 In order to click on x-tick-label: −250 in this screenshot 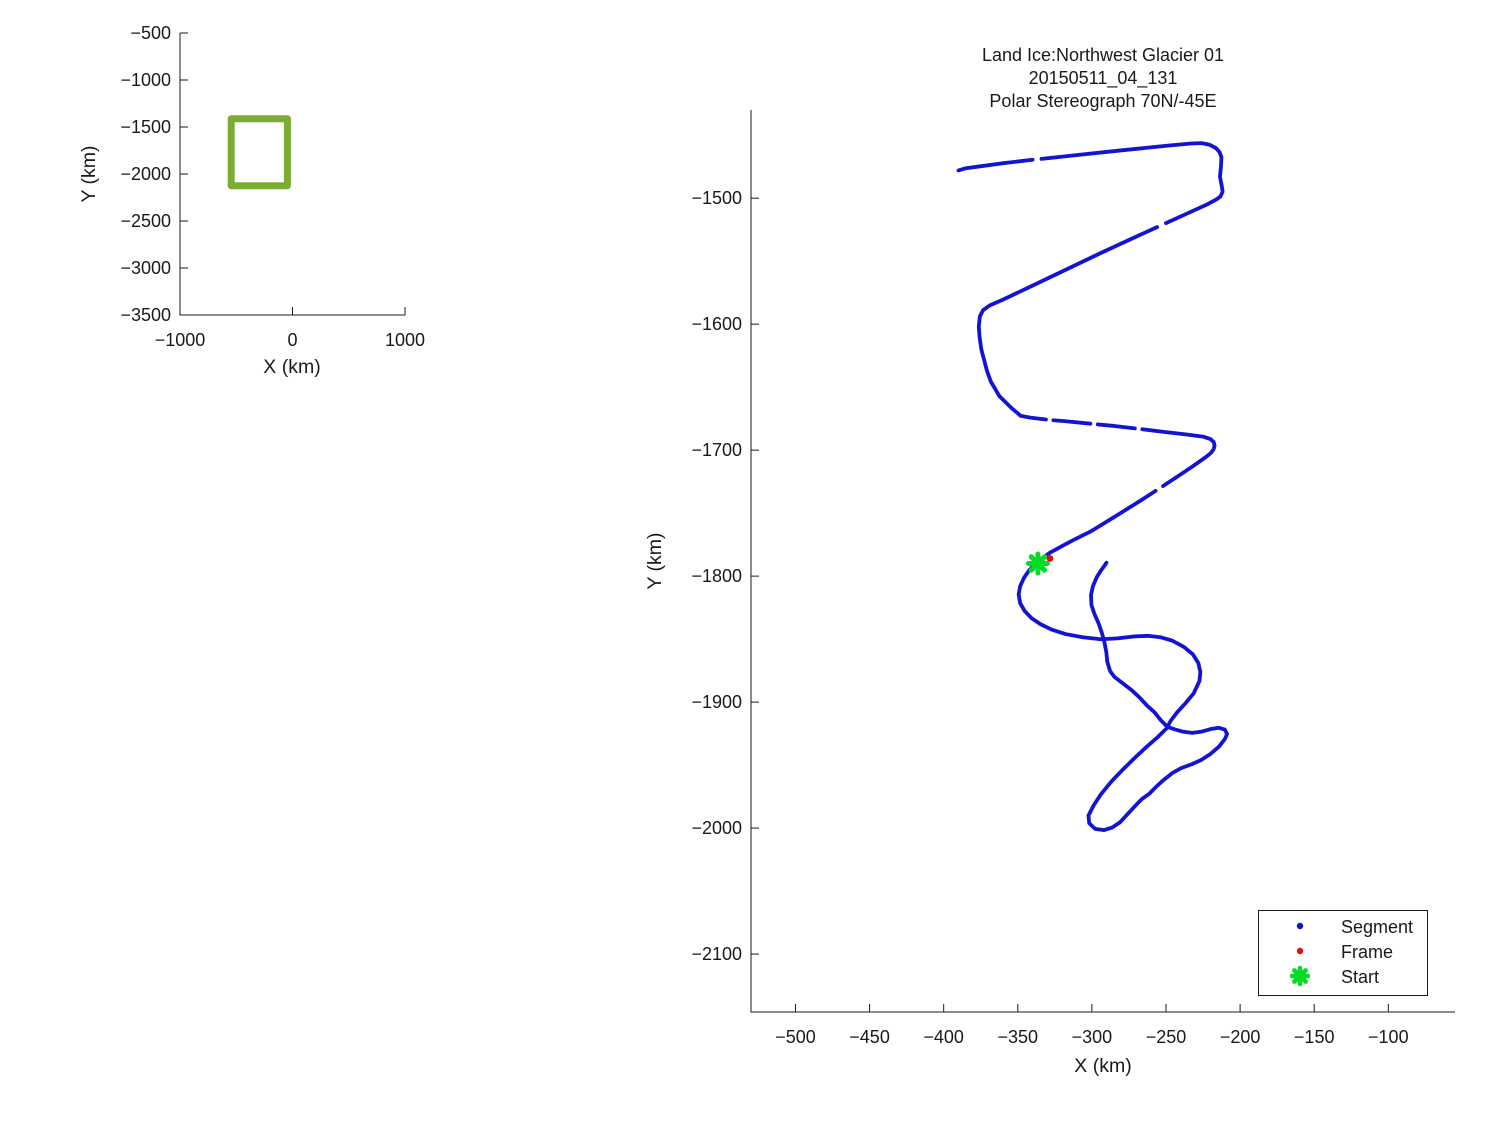, I will do `click(1166, 1037)`.